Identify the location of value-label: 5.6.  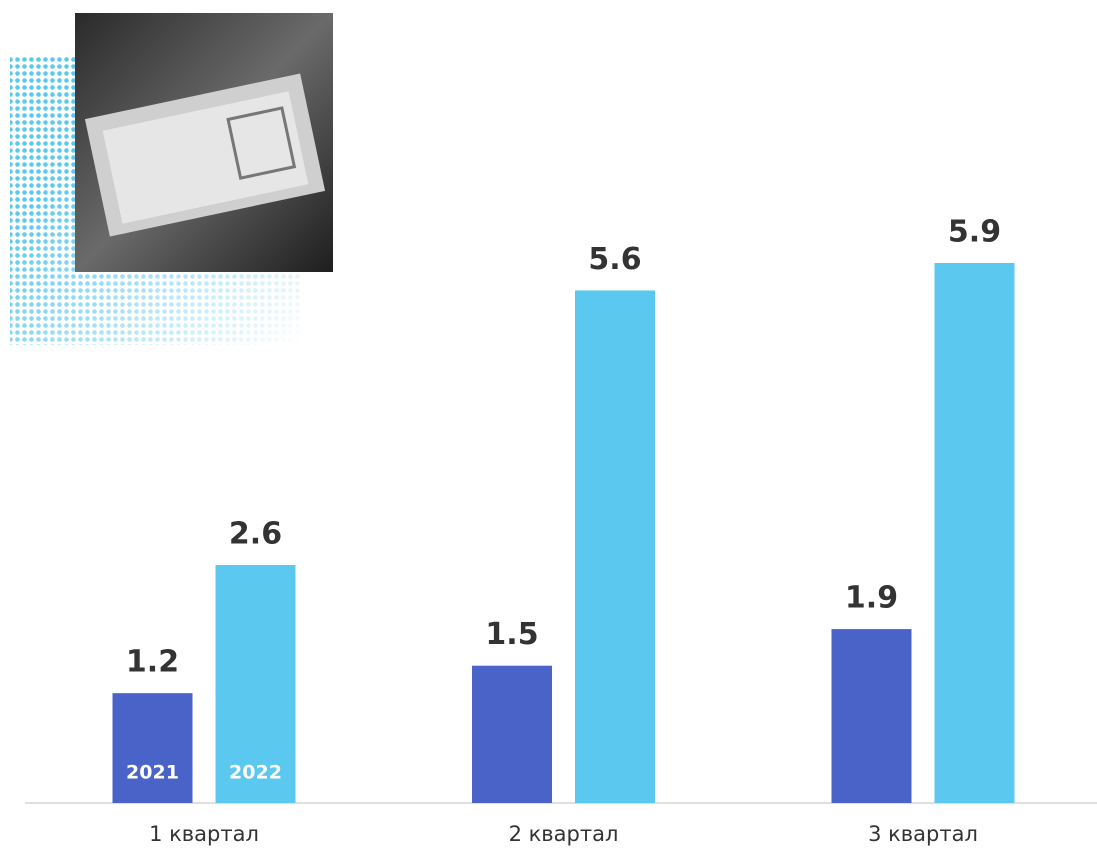
(614, 259).